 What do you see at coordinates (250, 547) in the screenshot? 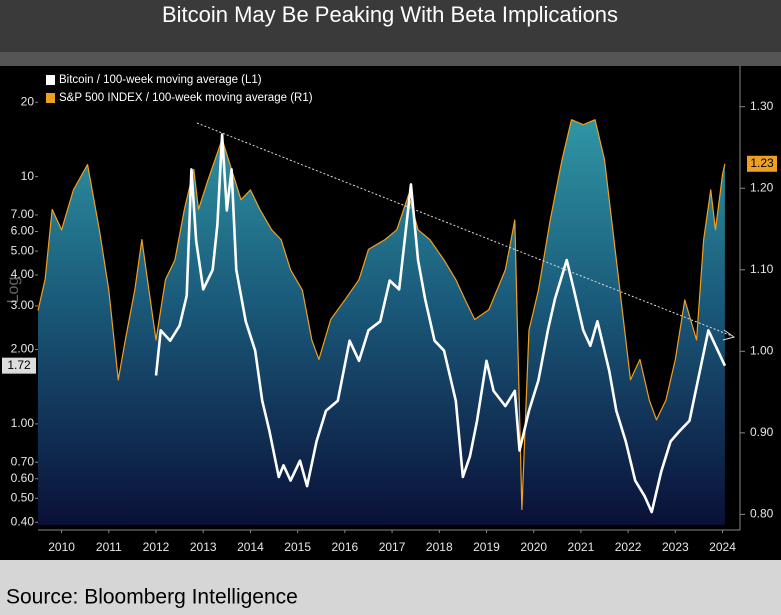
I see `x-tick-label: 2014` at bounding box center [250, 547].